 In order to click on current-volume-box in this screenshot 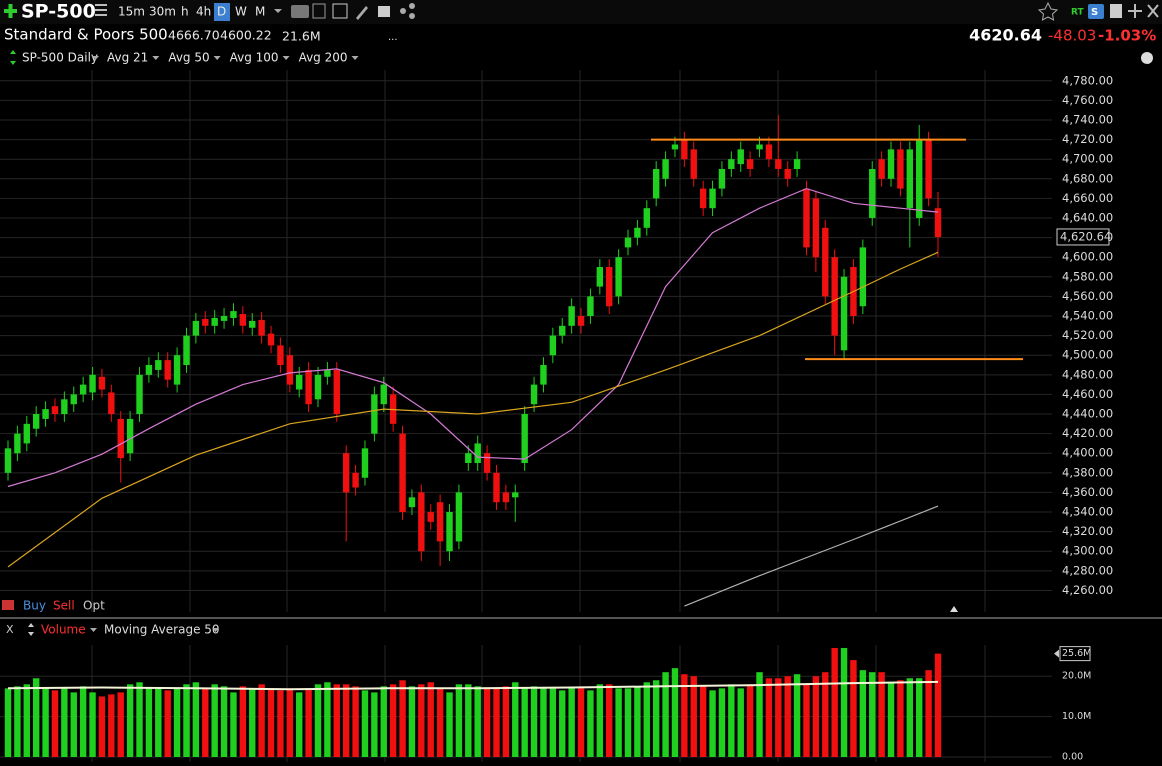, I will do `click(1075, 654)`.